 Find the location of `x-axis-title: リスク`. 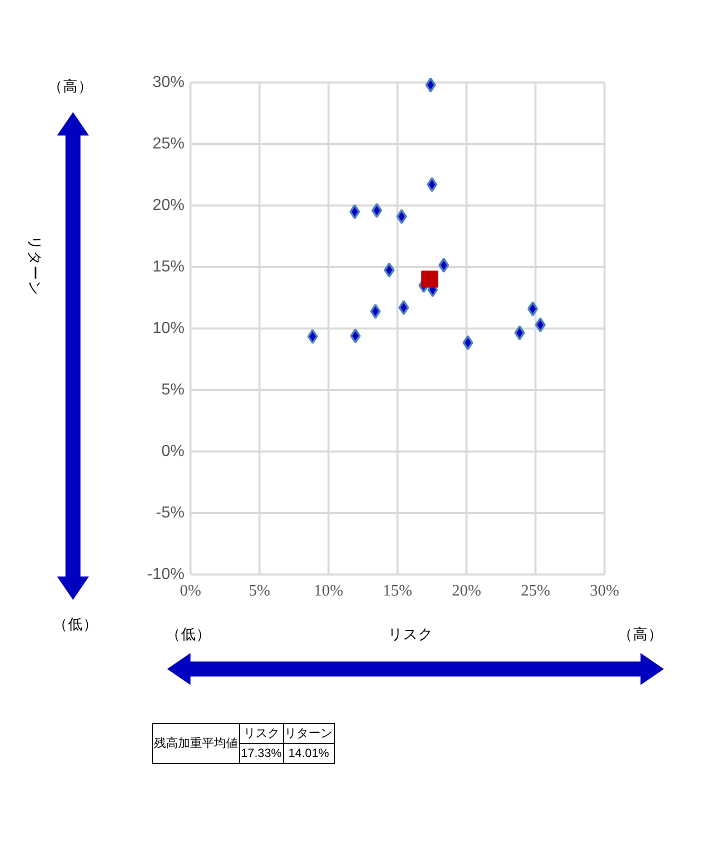

x-axis-title: リスク is located at coordinates (410, 634).